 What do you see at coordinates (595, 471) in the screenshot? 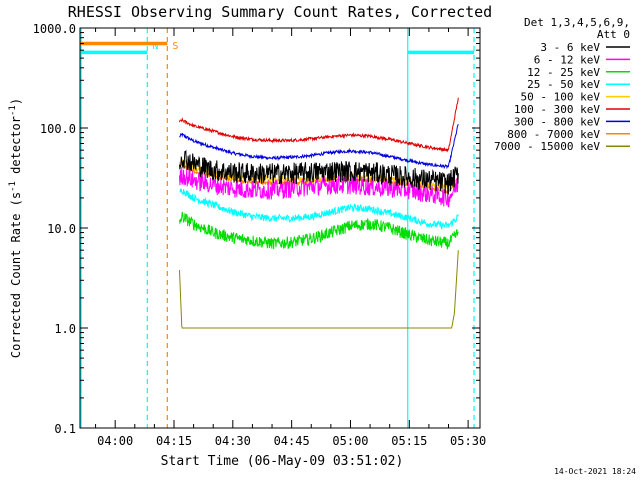
I see `footer-timestamp: 14-Oct-2021 18:24` at bounding box center [595, 471].